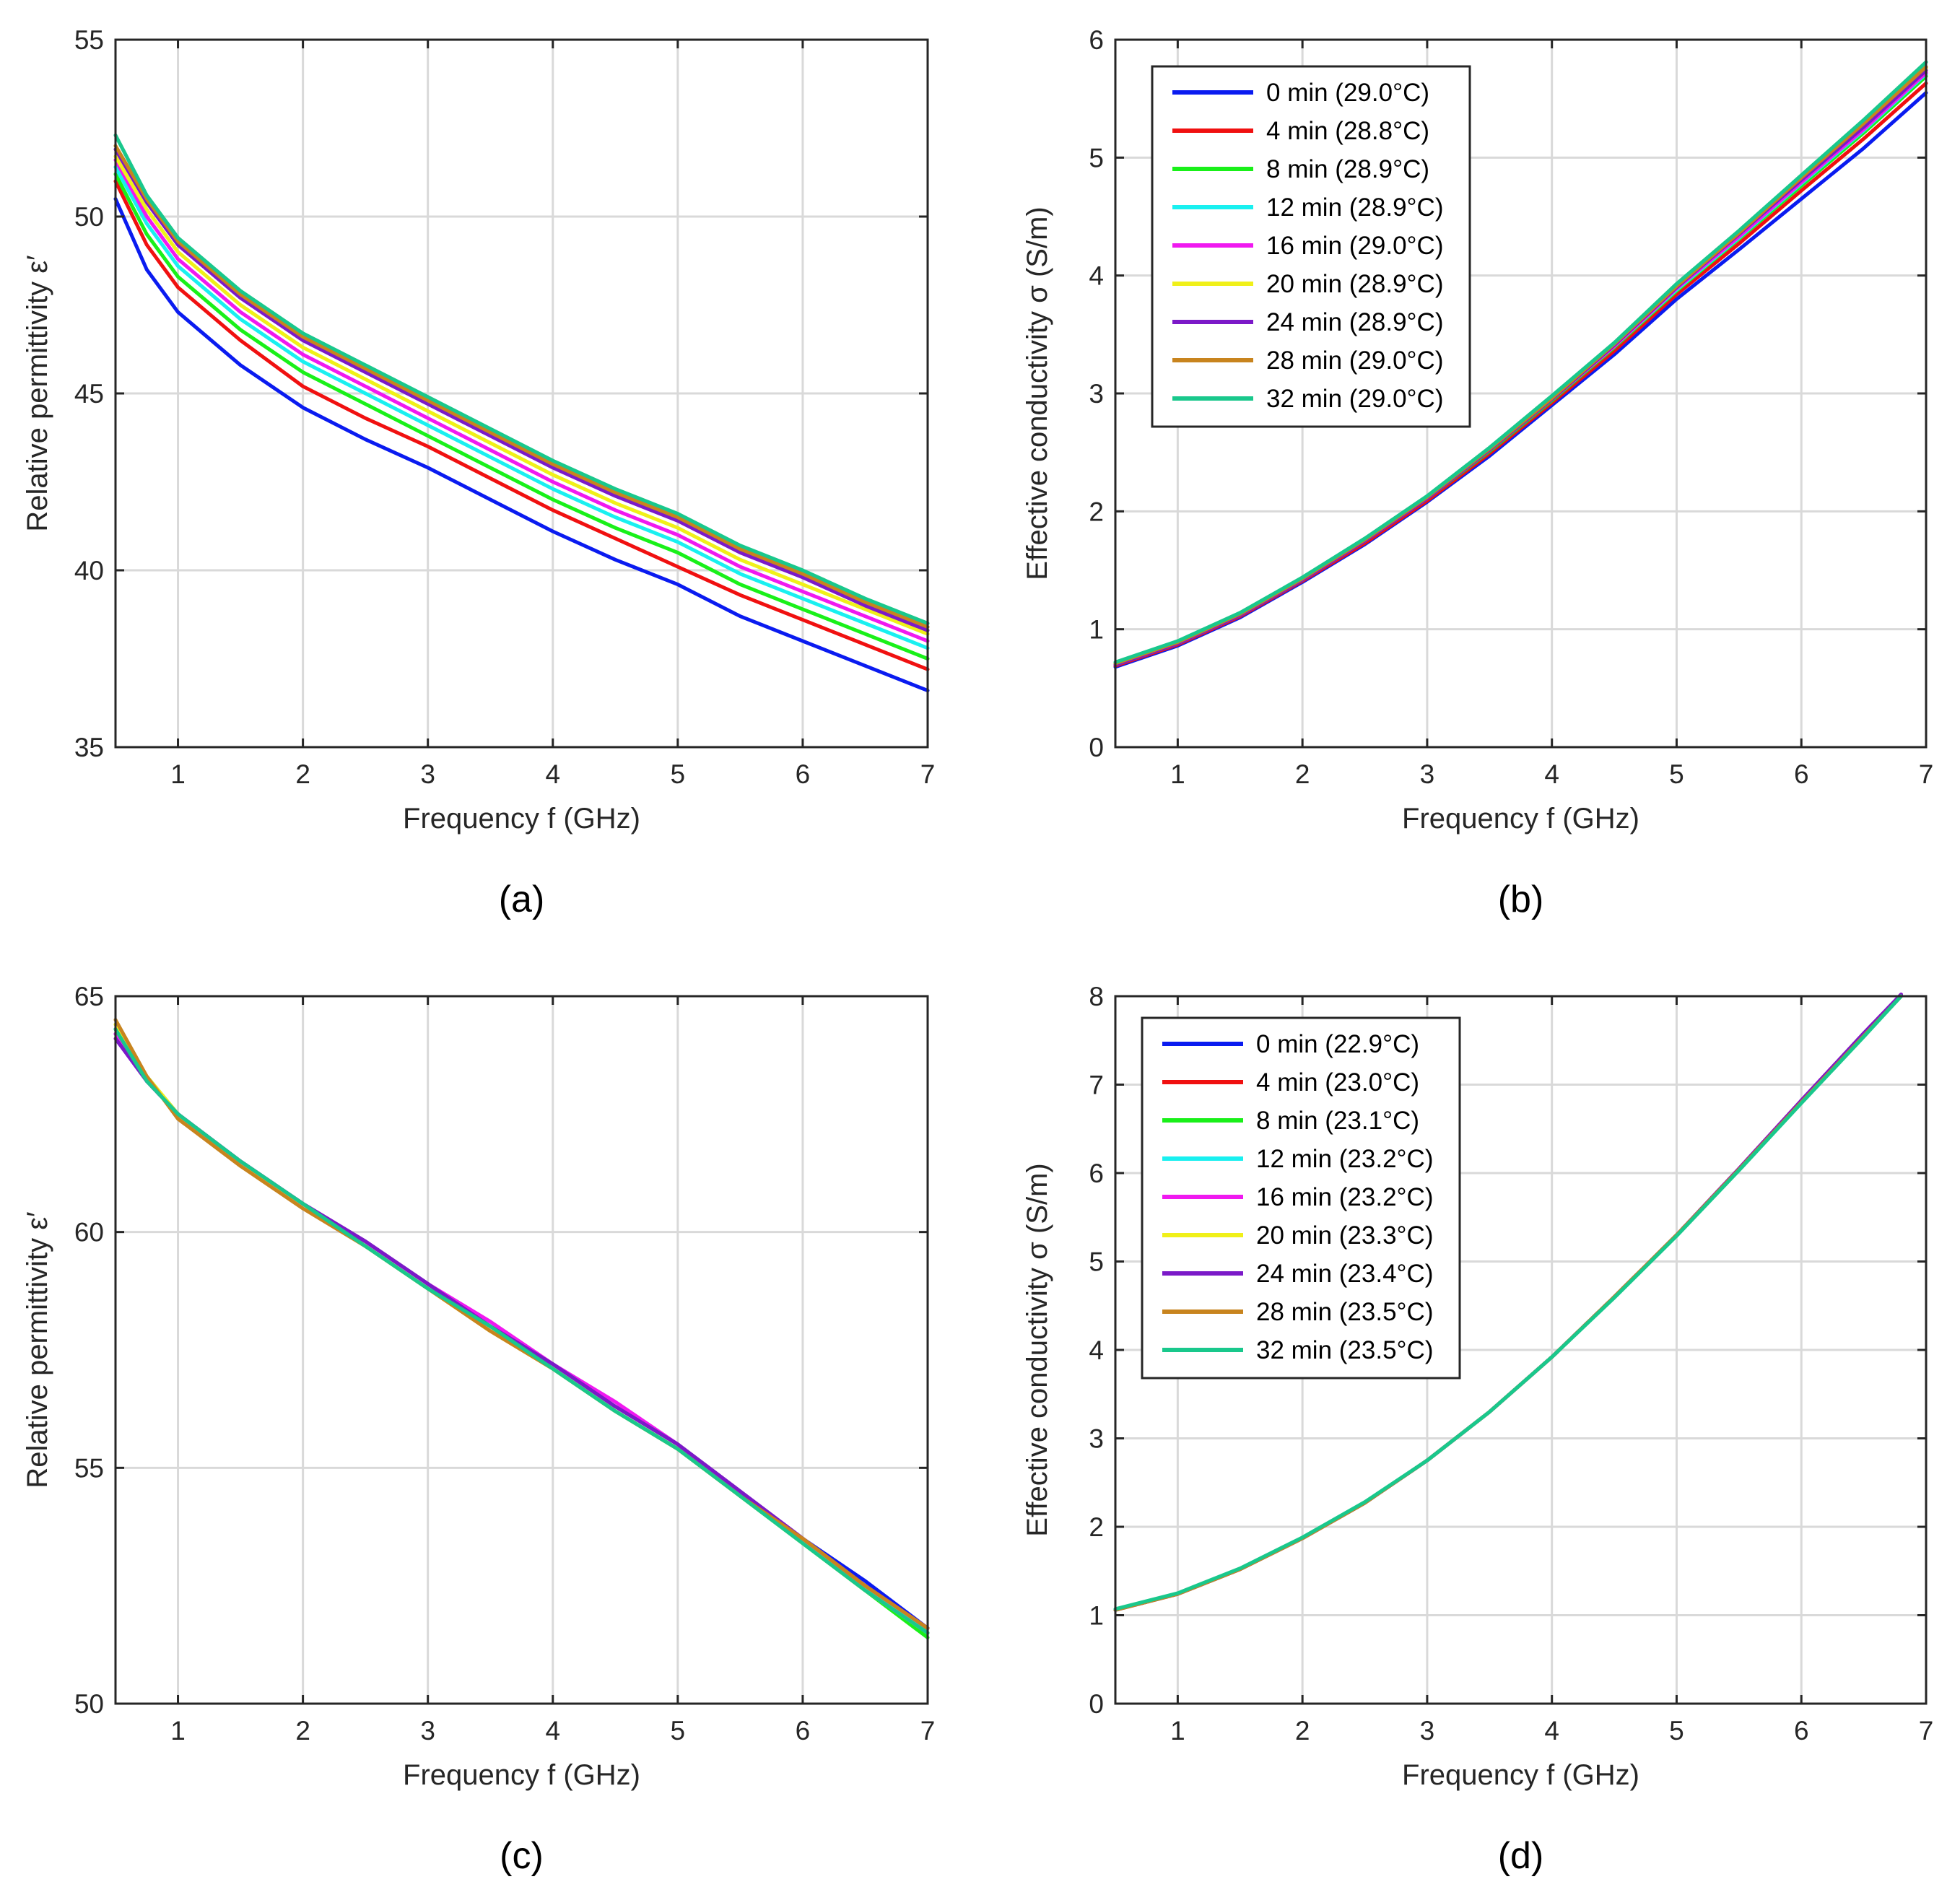 The height and width of the screenshot is (1900, 1960). I want to click on panel-caption: (d), so click(1521, 1856).